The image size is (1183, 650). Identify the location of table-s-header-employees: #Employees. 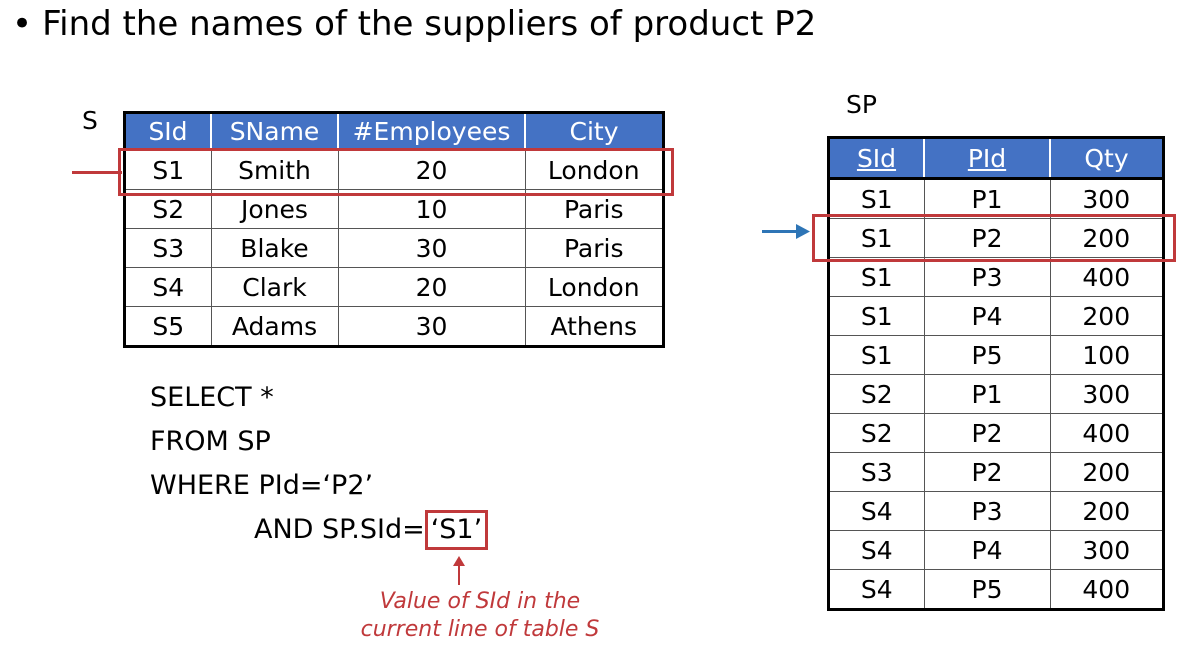
(431, 131).